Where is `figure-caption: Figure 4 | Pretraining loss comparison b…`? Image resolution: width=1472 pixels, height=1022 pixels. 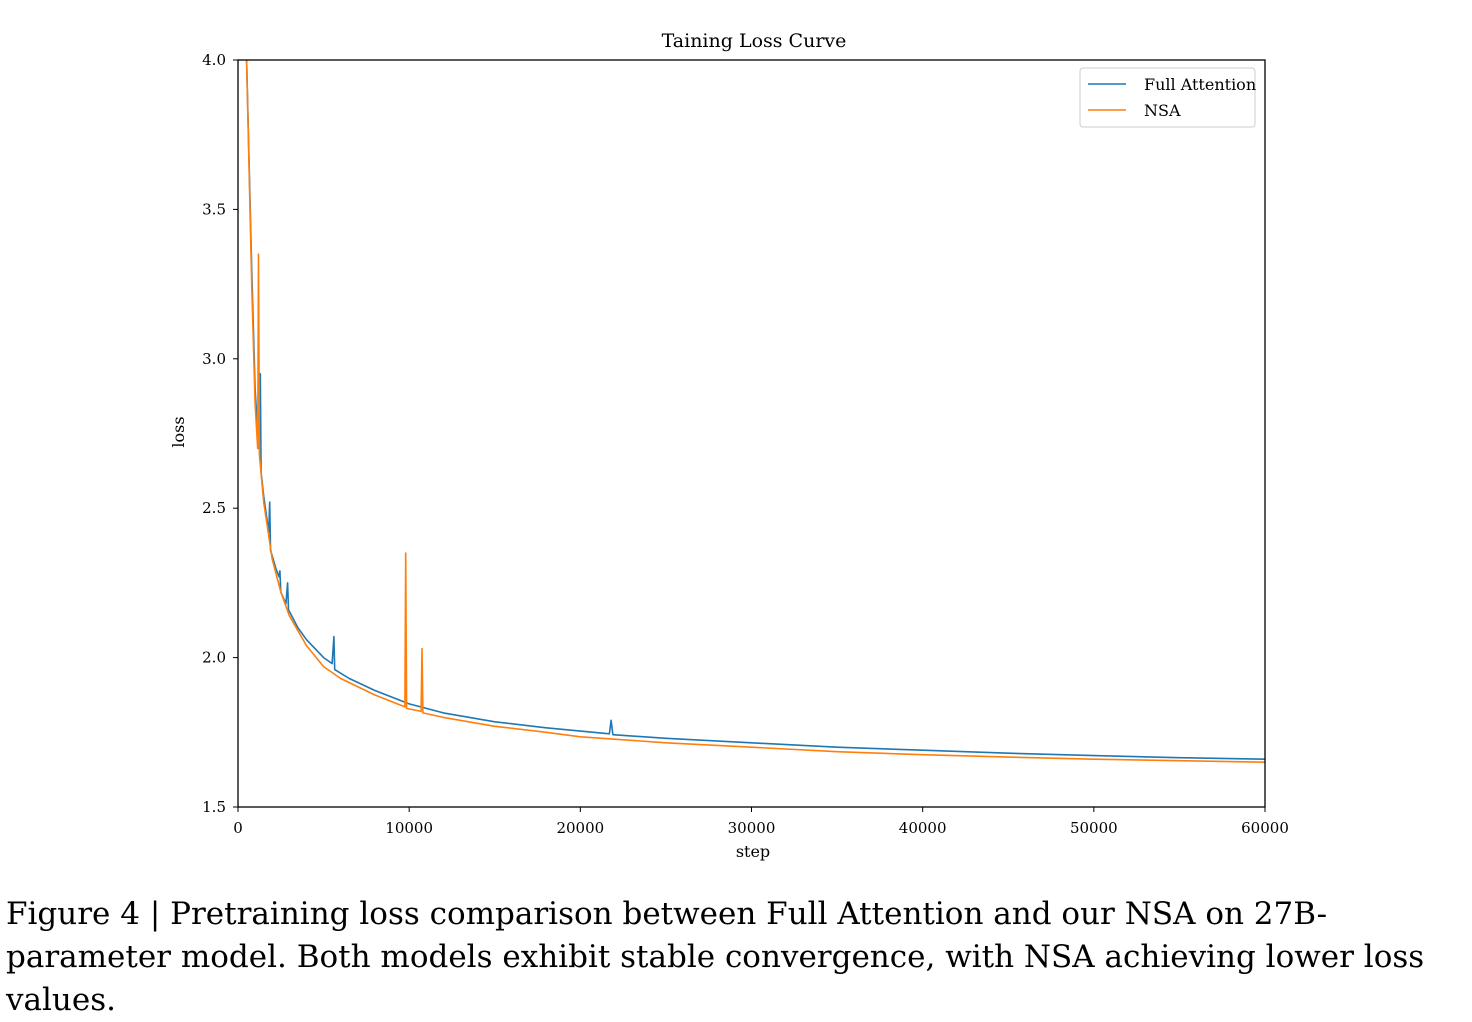
figure-caption: Figure 4 | Pretraining loss comparison b… is located at coordinates (715, 957).